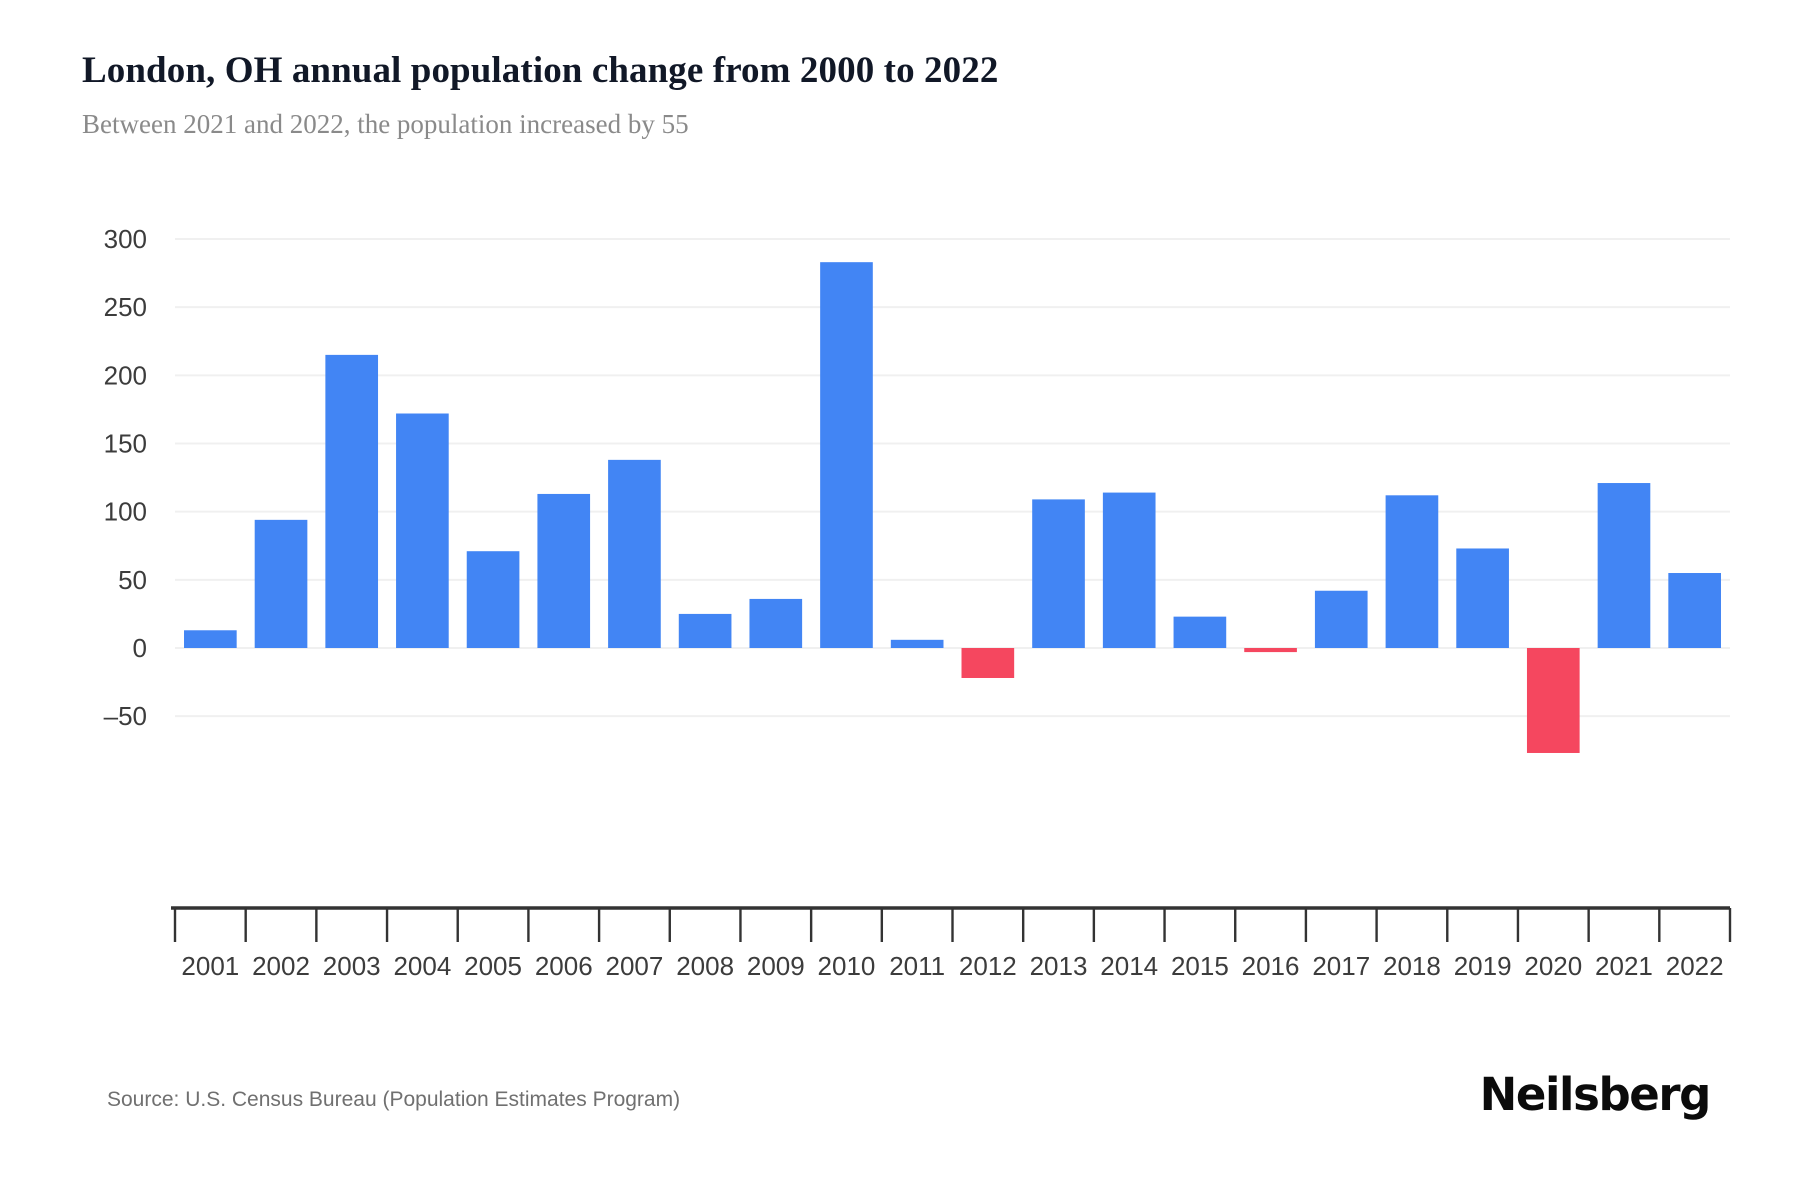 This screenshot has height=1200, width=1800. I want to click on x-axis-tick-label: 2002, so click(281, 966).